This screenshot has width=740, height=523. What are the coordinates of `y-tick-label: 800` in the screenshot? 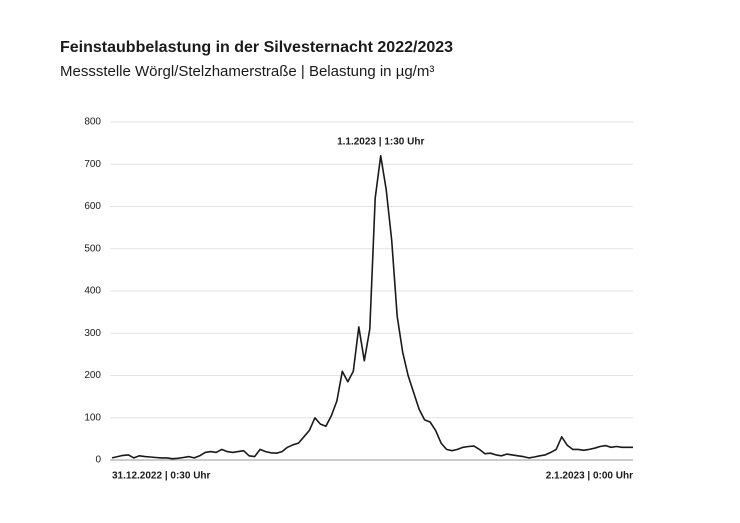 It's located at (92, 122).